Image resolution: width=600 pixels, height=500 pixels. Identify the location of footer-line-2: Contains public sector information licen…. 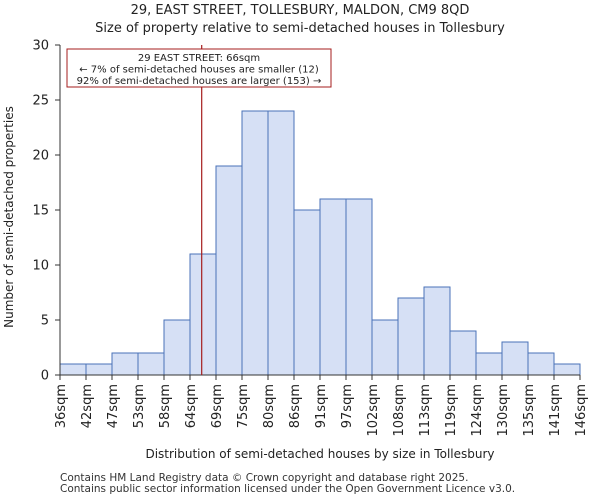
(288, 489).